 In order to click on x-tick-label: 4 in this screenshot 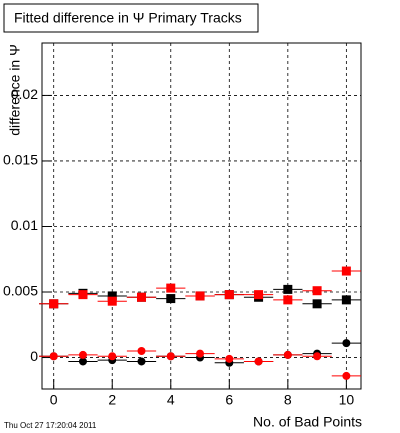, I will do `click(171, 400)`.